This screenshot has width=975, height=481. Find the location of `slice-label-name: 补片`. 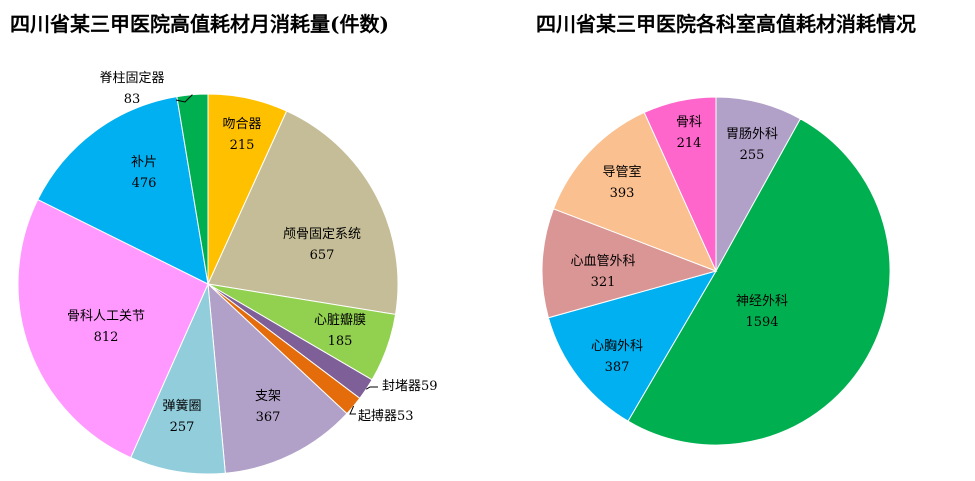

slice-label-name: 补片 is located at coordinates (144, 162).